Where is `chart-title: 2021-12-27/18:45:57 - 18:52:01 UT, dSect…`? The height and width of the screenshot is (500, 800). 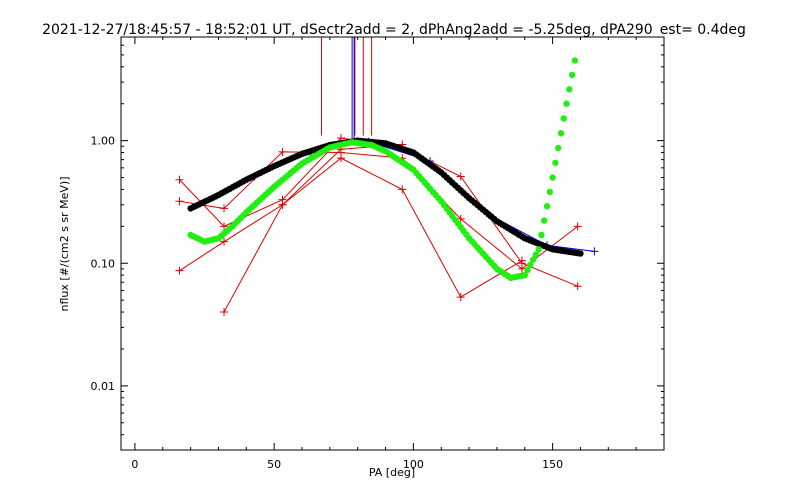
chart-title: 2021-12-27/18:45:57 - 18:52:01 UT, dSect… is located at coordinates (394, 30).